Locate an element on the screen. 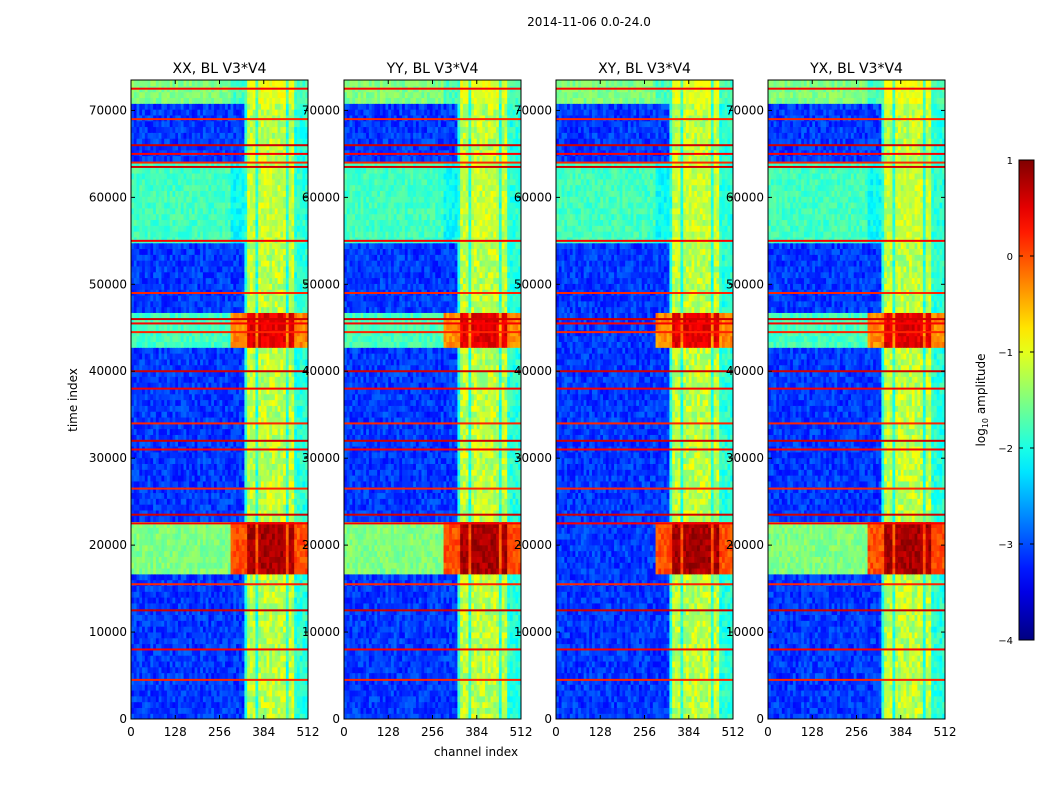 Image resolution: width=1050 pixels, height=800 pixels. heatmap-image-xx is located at coordinates (219, 399).